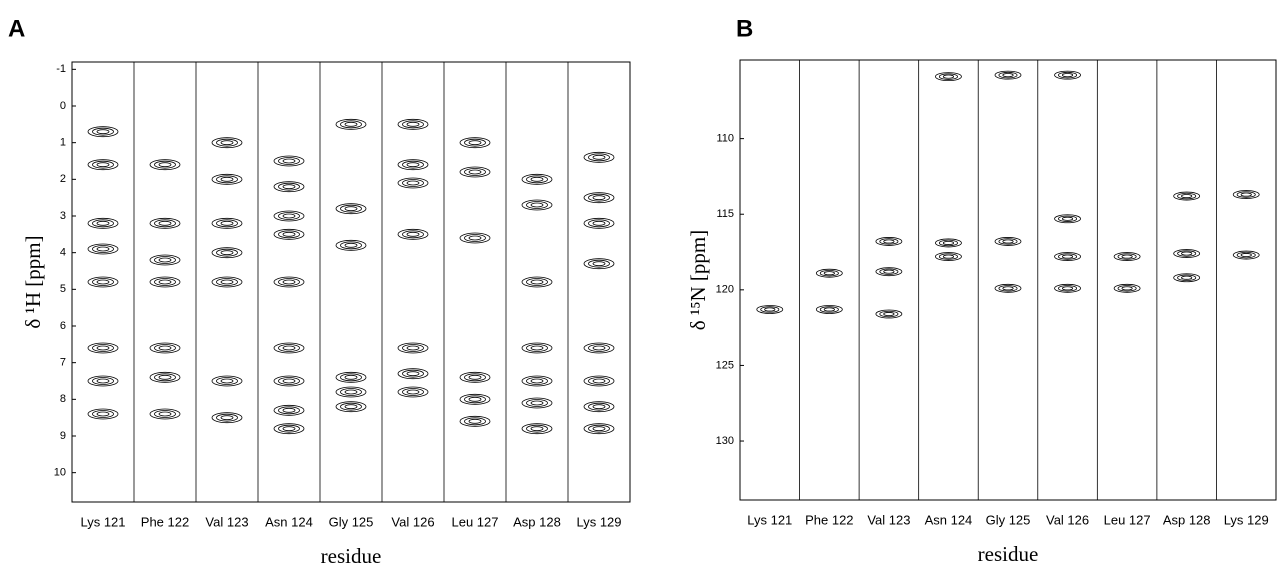 The width and height of the screenshot is (1278, 570). What do you see at coordinates (33, 281) in the screenshot?
I see `y-axis-label: δ ¹H [ppm]` at bounding box center [33, 281].